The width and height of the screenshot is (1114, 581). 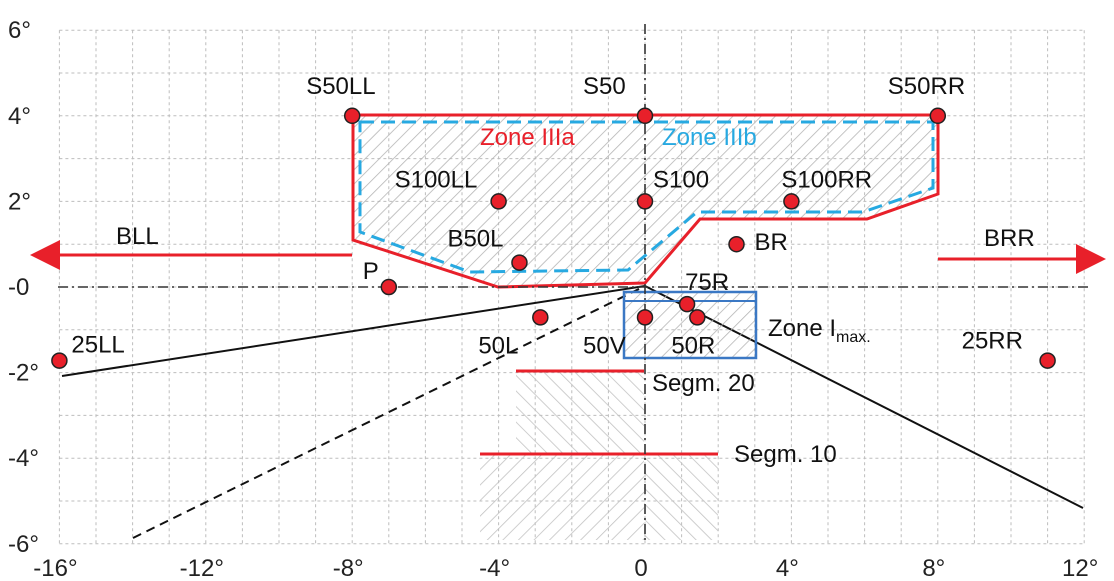 I want to click on point-25rr-marker, so click(x=1047, y=360).